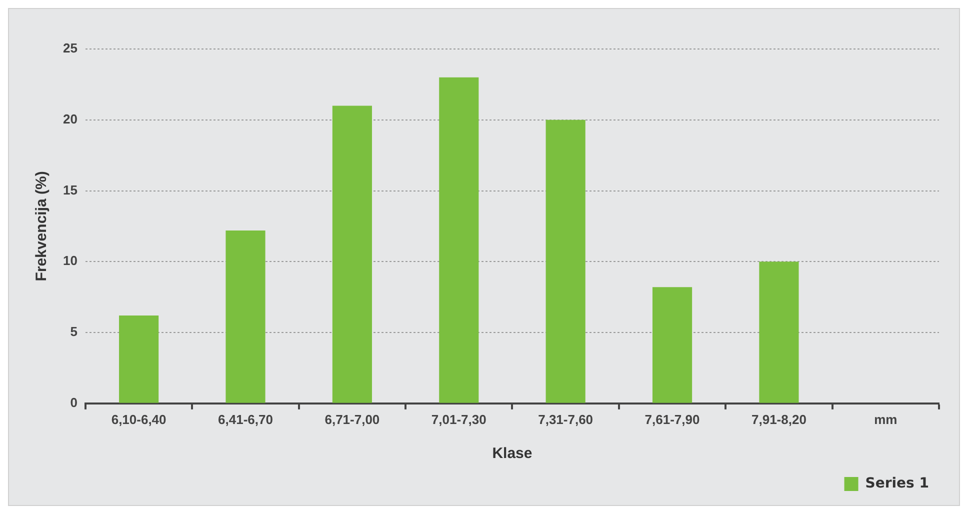 The image size is (966, 512). Describe the element at coordinates (245, 419) in the screenshot. I see `x-tick-label: 6,41-6,70` at that location.